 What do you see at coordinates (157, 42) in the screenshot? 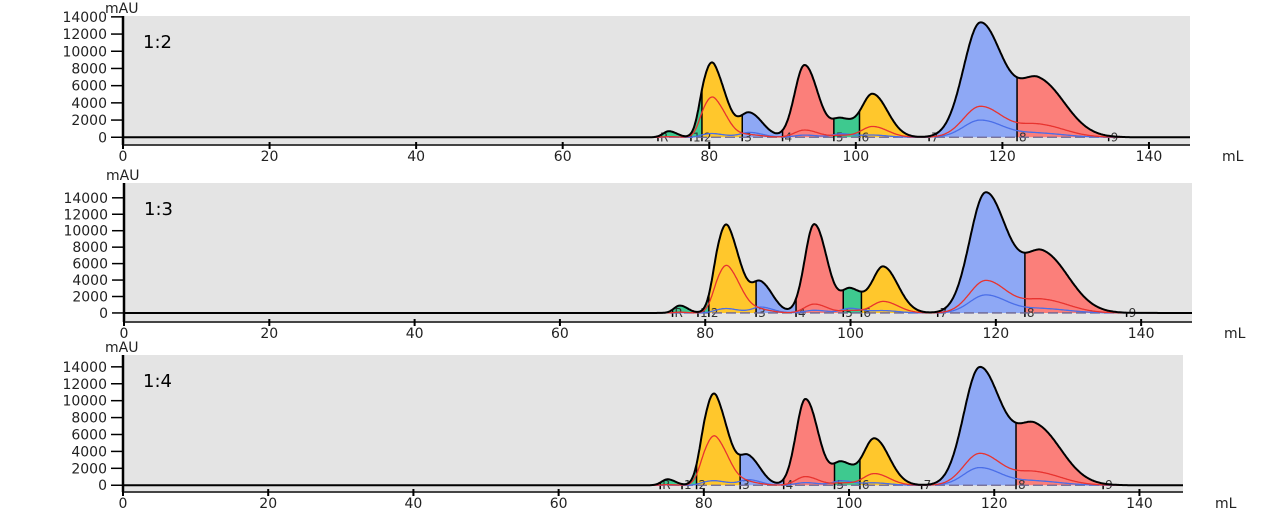
I see `panel-label: 1:2` at bounding box center [157, 42].